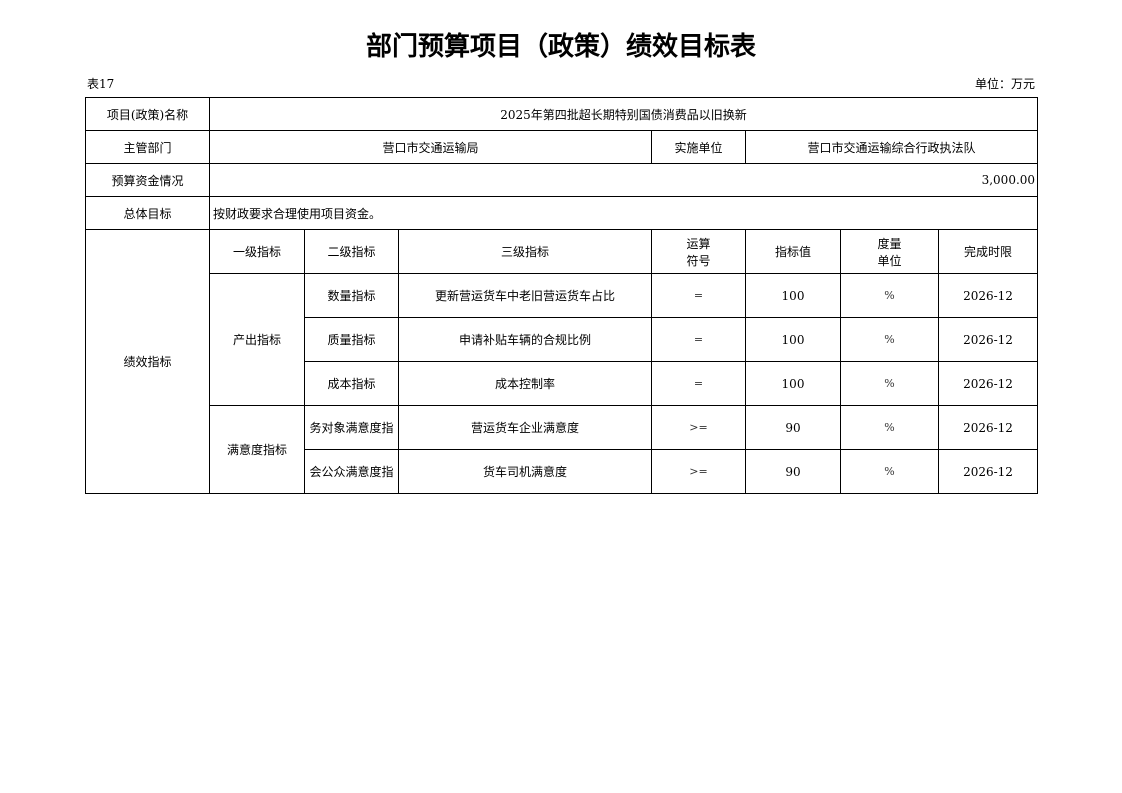  Describe the element at coordinates (525, 383) in the screenshot. I see `level3-cell: 成本控制率` at that location.